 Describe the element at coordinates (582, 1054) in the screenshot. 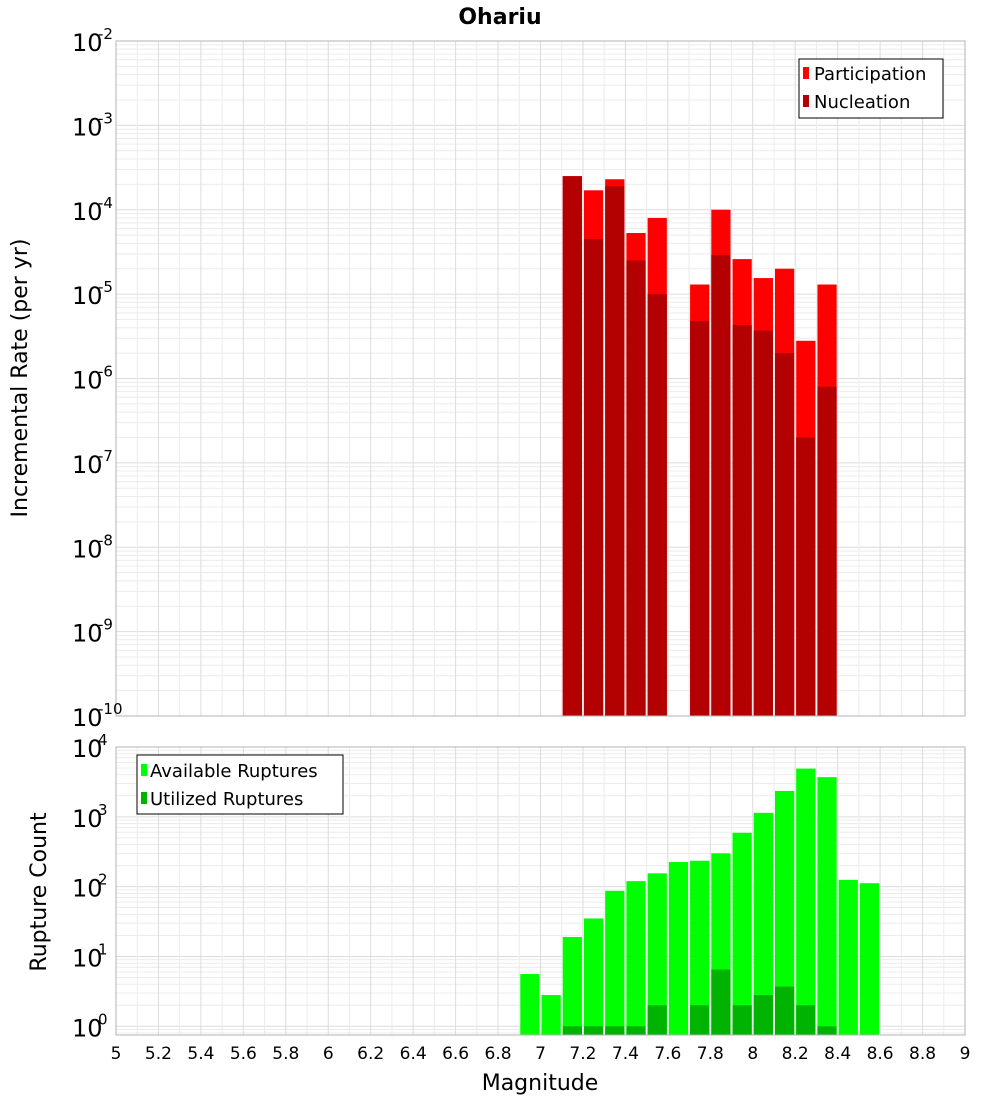

I see `x-tick-label: 7.2` at that location.